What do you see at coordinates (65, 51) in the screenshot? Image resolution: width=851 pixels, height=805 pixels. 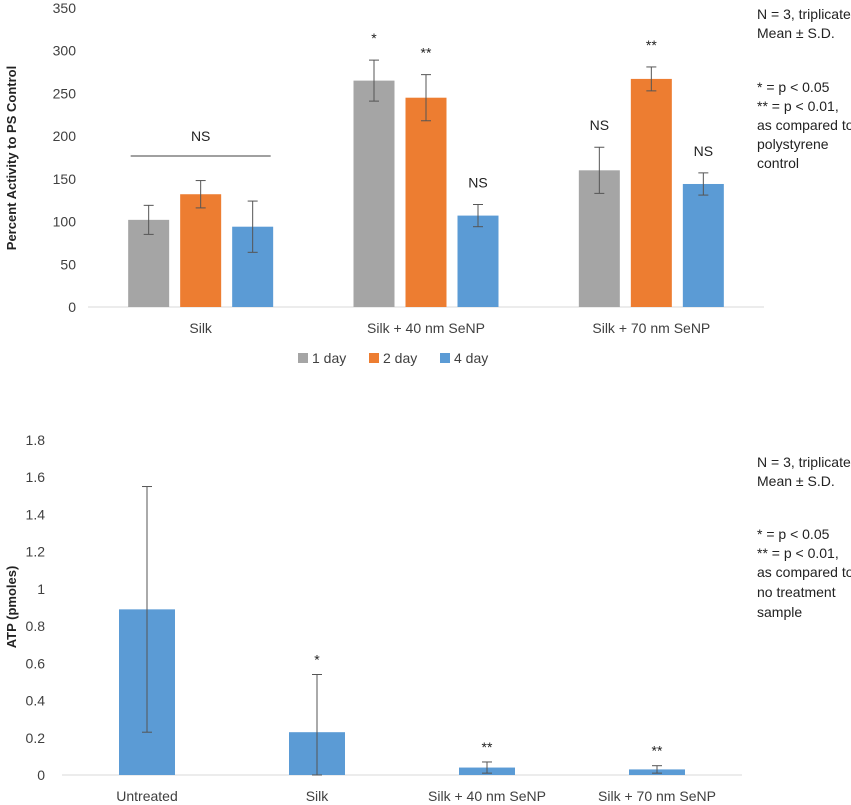 I see `y-tick-label: 300` at bounding box center [65, 51].